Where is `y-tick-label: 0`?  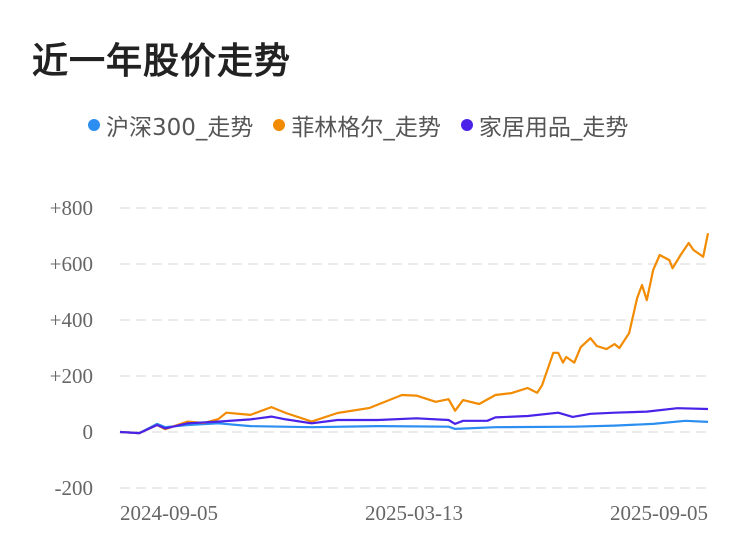 y-tick-label: 0 is located at coordinates (88, 432).